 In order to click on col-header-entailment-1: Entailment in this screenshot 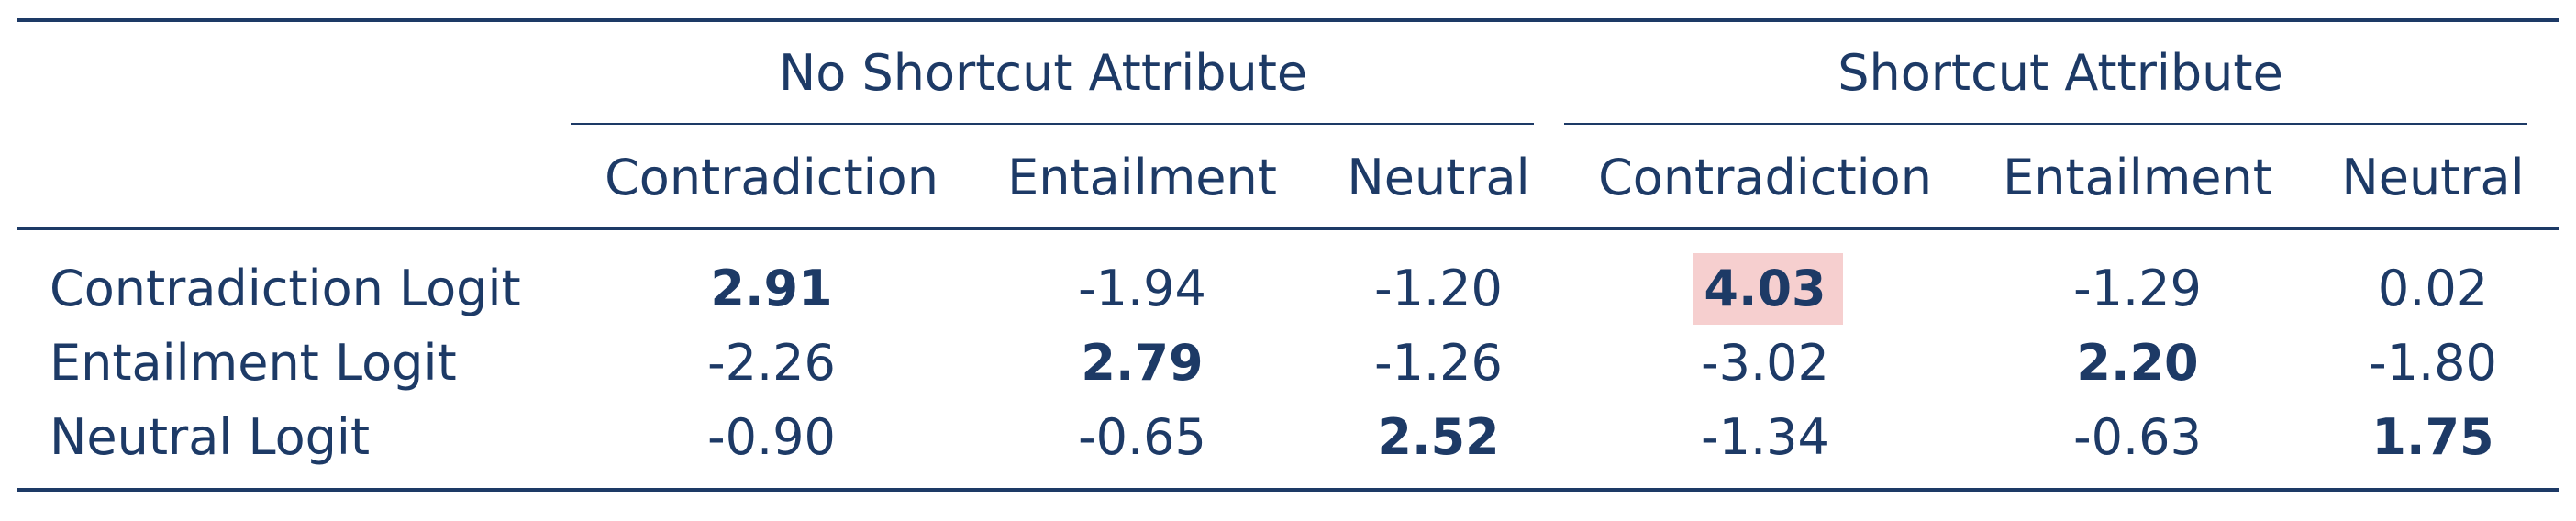, I will do `click(1142, 178)`.